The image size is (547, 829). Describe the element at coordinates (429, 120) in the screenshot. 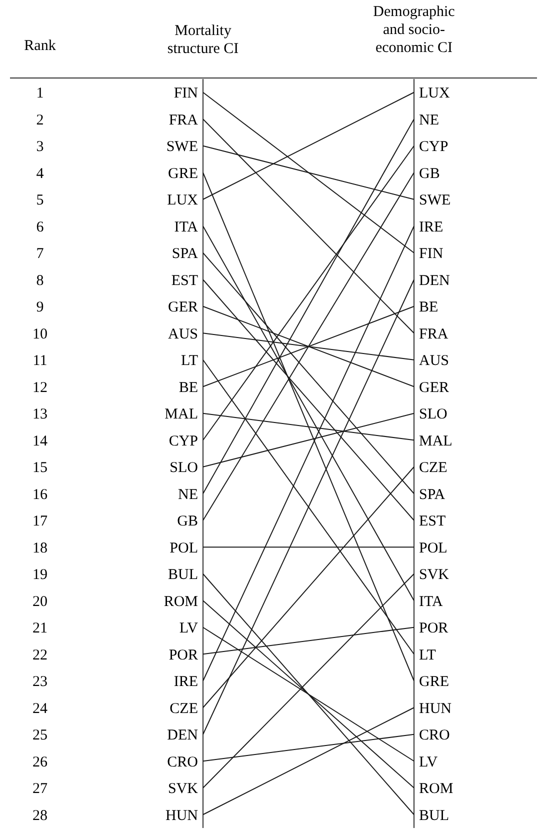

I see `text: NE` at that location.